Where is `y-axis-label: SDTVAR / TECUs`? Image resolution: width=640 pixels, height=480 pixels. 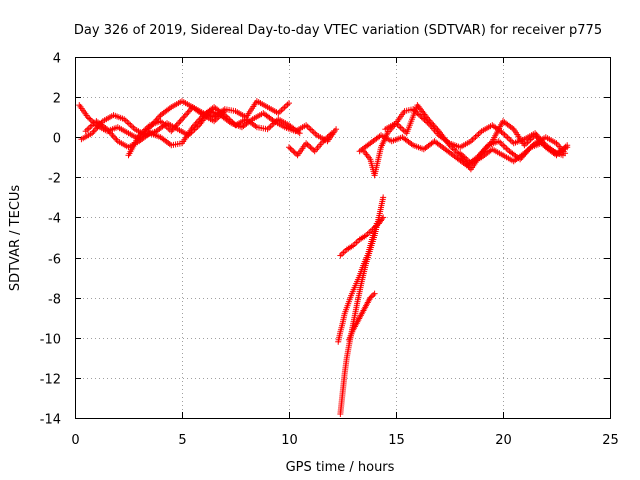 y-axis-label: SDTVAR / TECUs is located at coordinates (15, 238).